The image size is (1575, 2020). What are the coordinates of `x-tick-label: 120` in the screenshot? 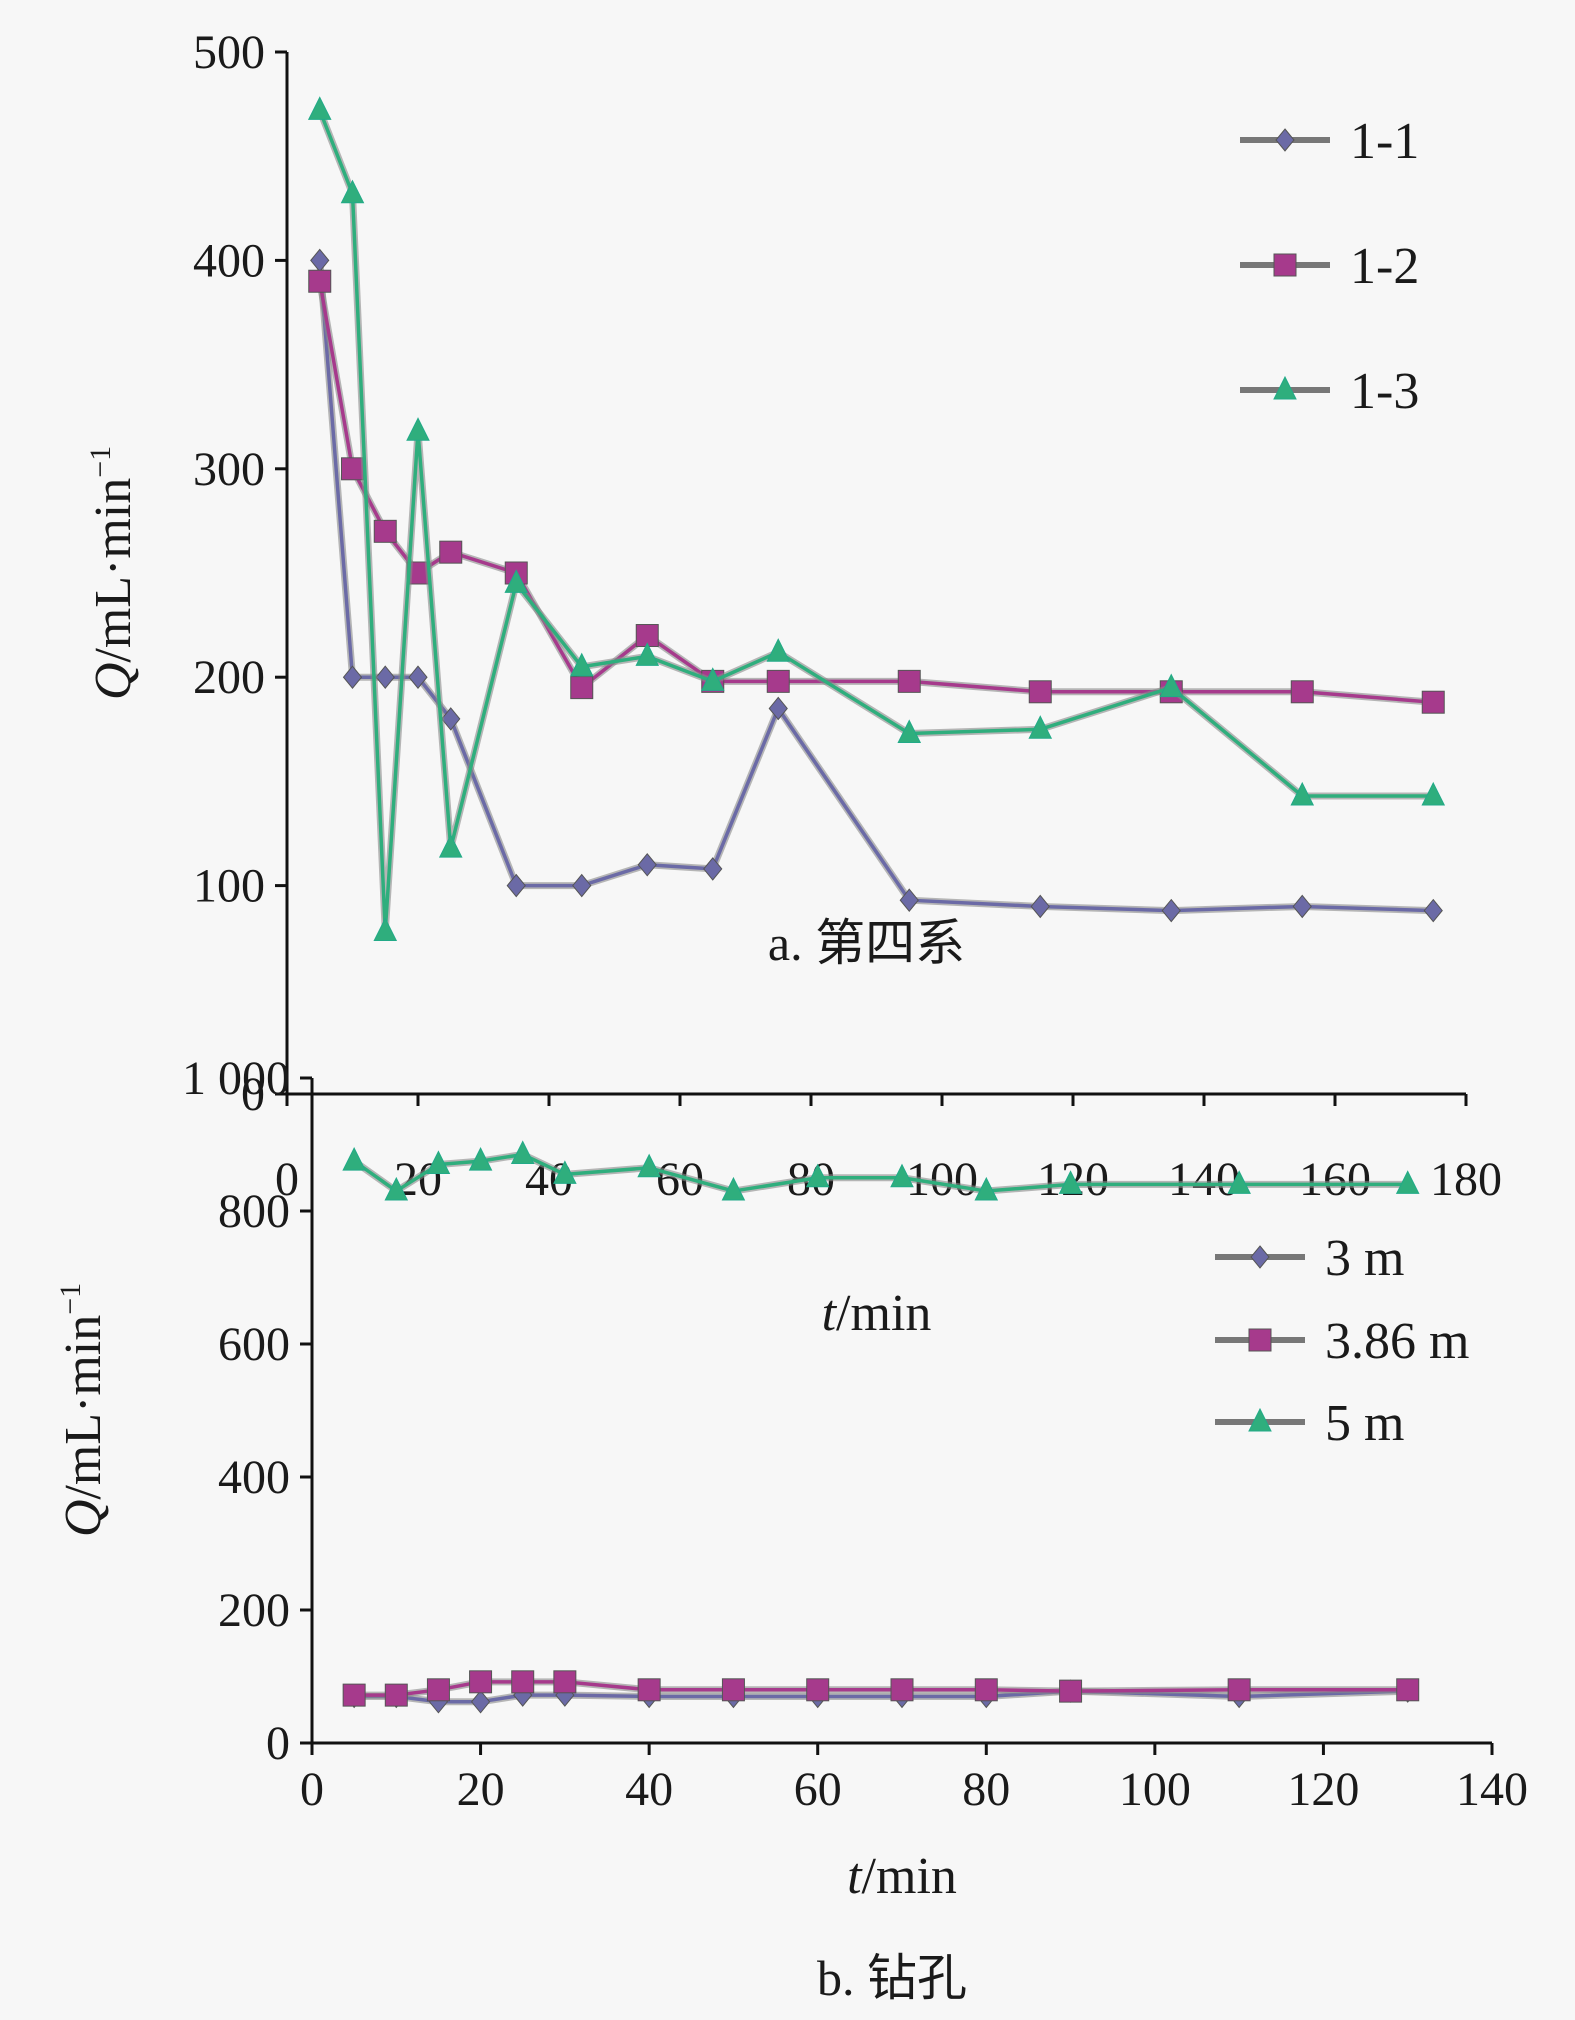 It's located at (1323, 1789).